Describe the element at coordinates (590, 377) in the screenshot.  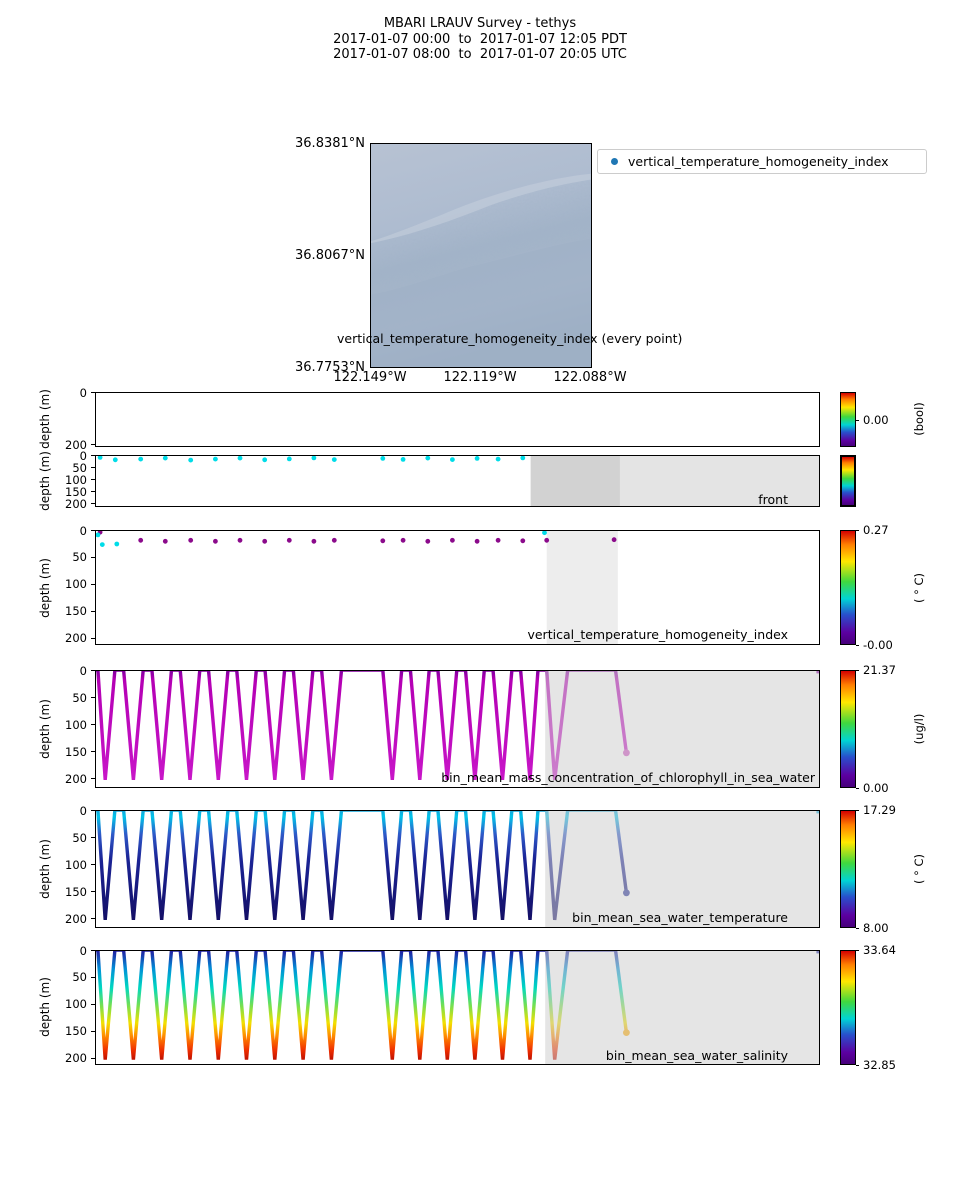
I see `map-lon-tick-2: 122.088°W` at that location.